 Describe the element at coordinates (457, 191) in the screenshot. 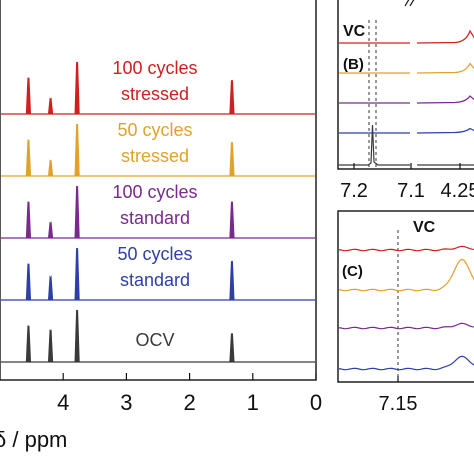

I see `x-tick-label: 4.25` at that location.